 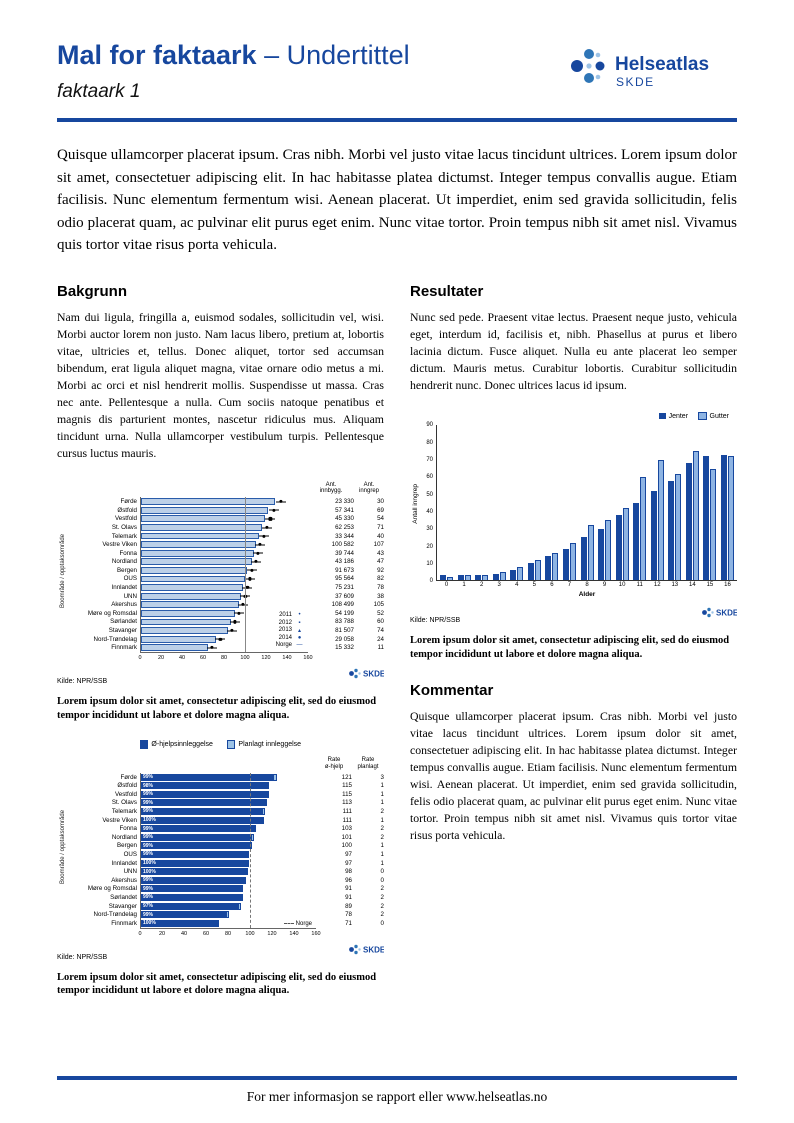 What do you see at coordinates (99, 91) in the screenshot?
I see `document-name: faktaark 1` at bounding box center [99, 91].